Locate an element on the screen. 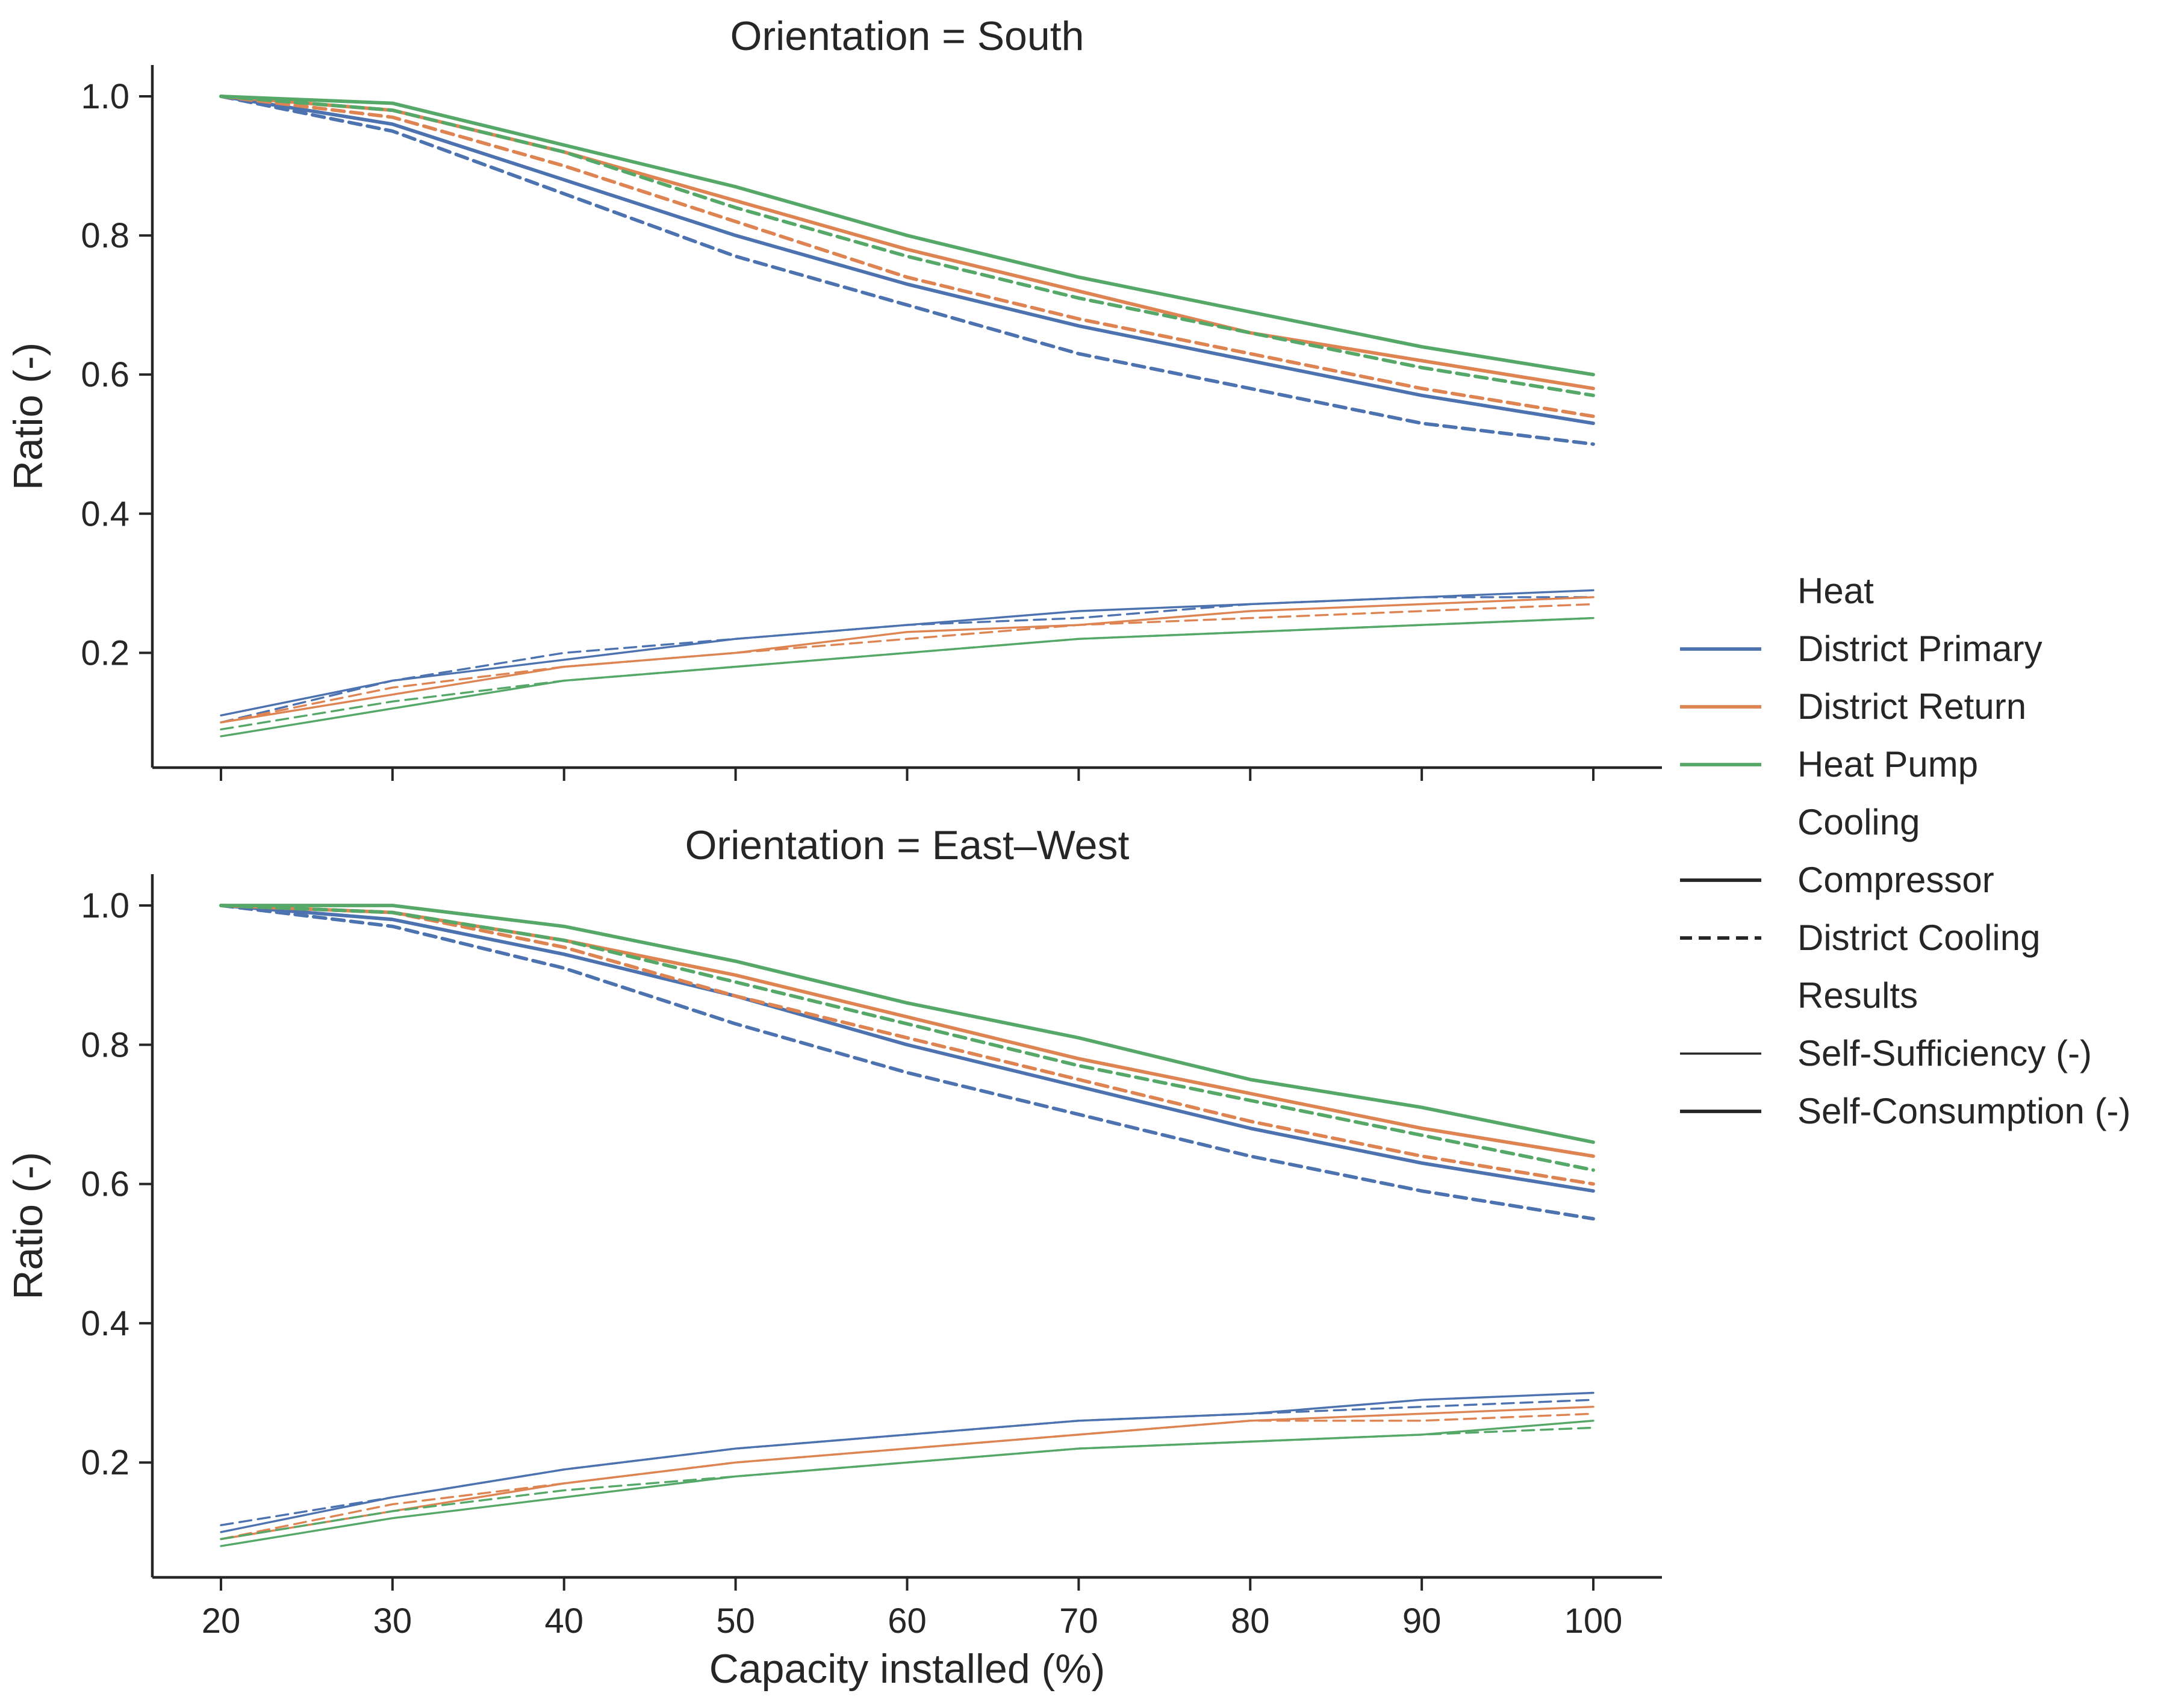  x-tick-label: 100 is located at coordinates (1593, 1621).